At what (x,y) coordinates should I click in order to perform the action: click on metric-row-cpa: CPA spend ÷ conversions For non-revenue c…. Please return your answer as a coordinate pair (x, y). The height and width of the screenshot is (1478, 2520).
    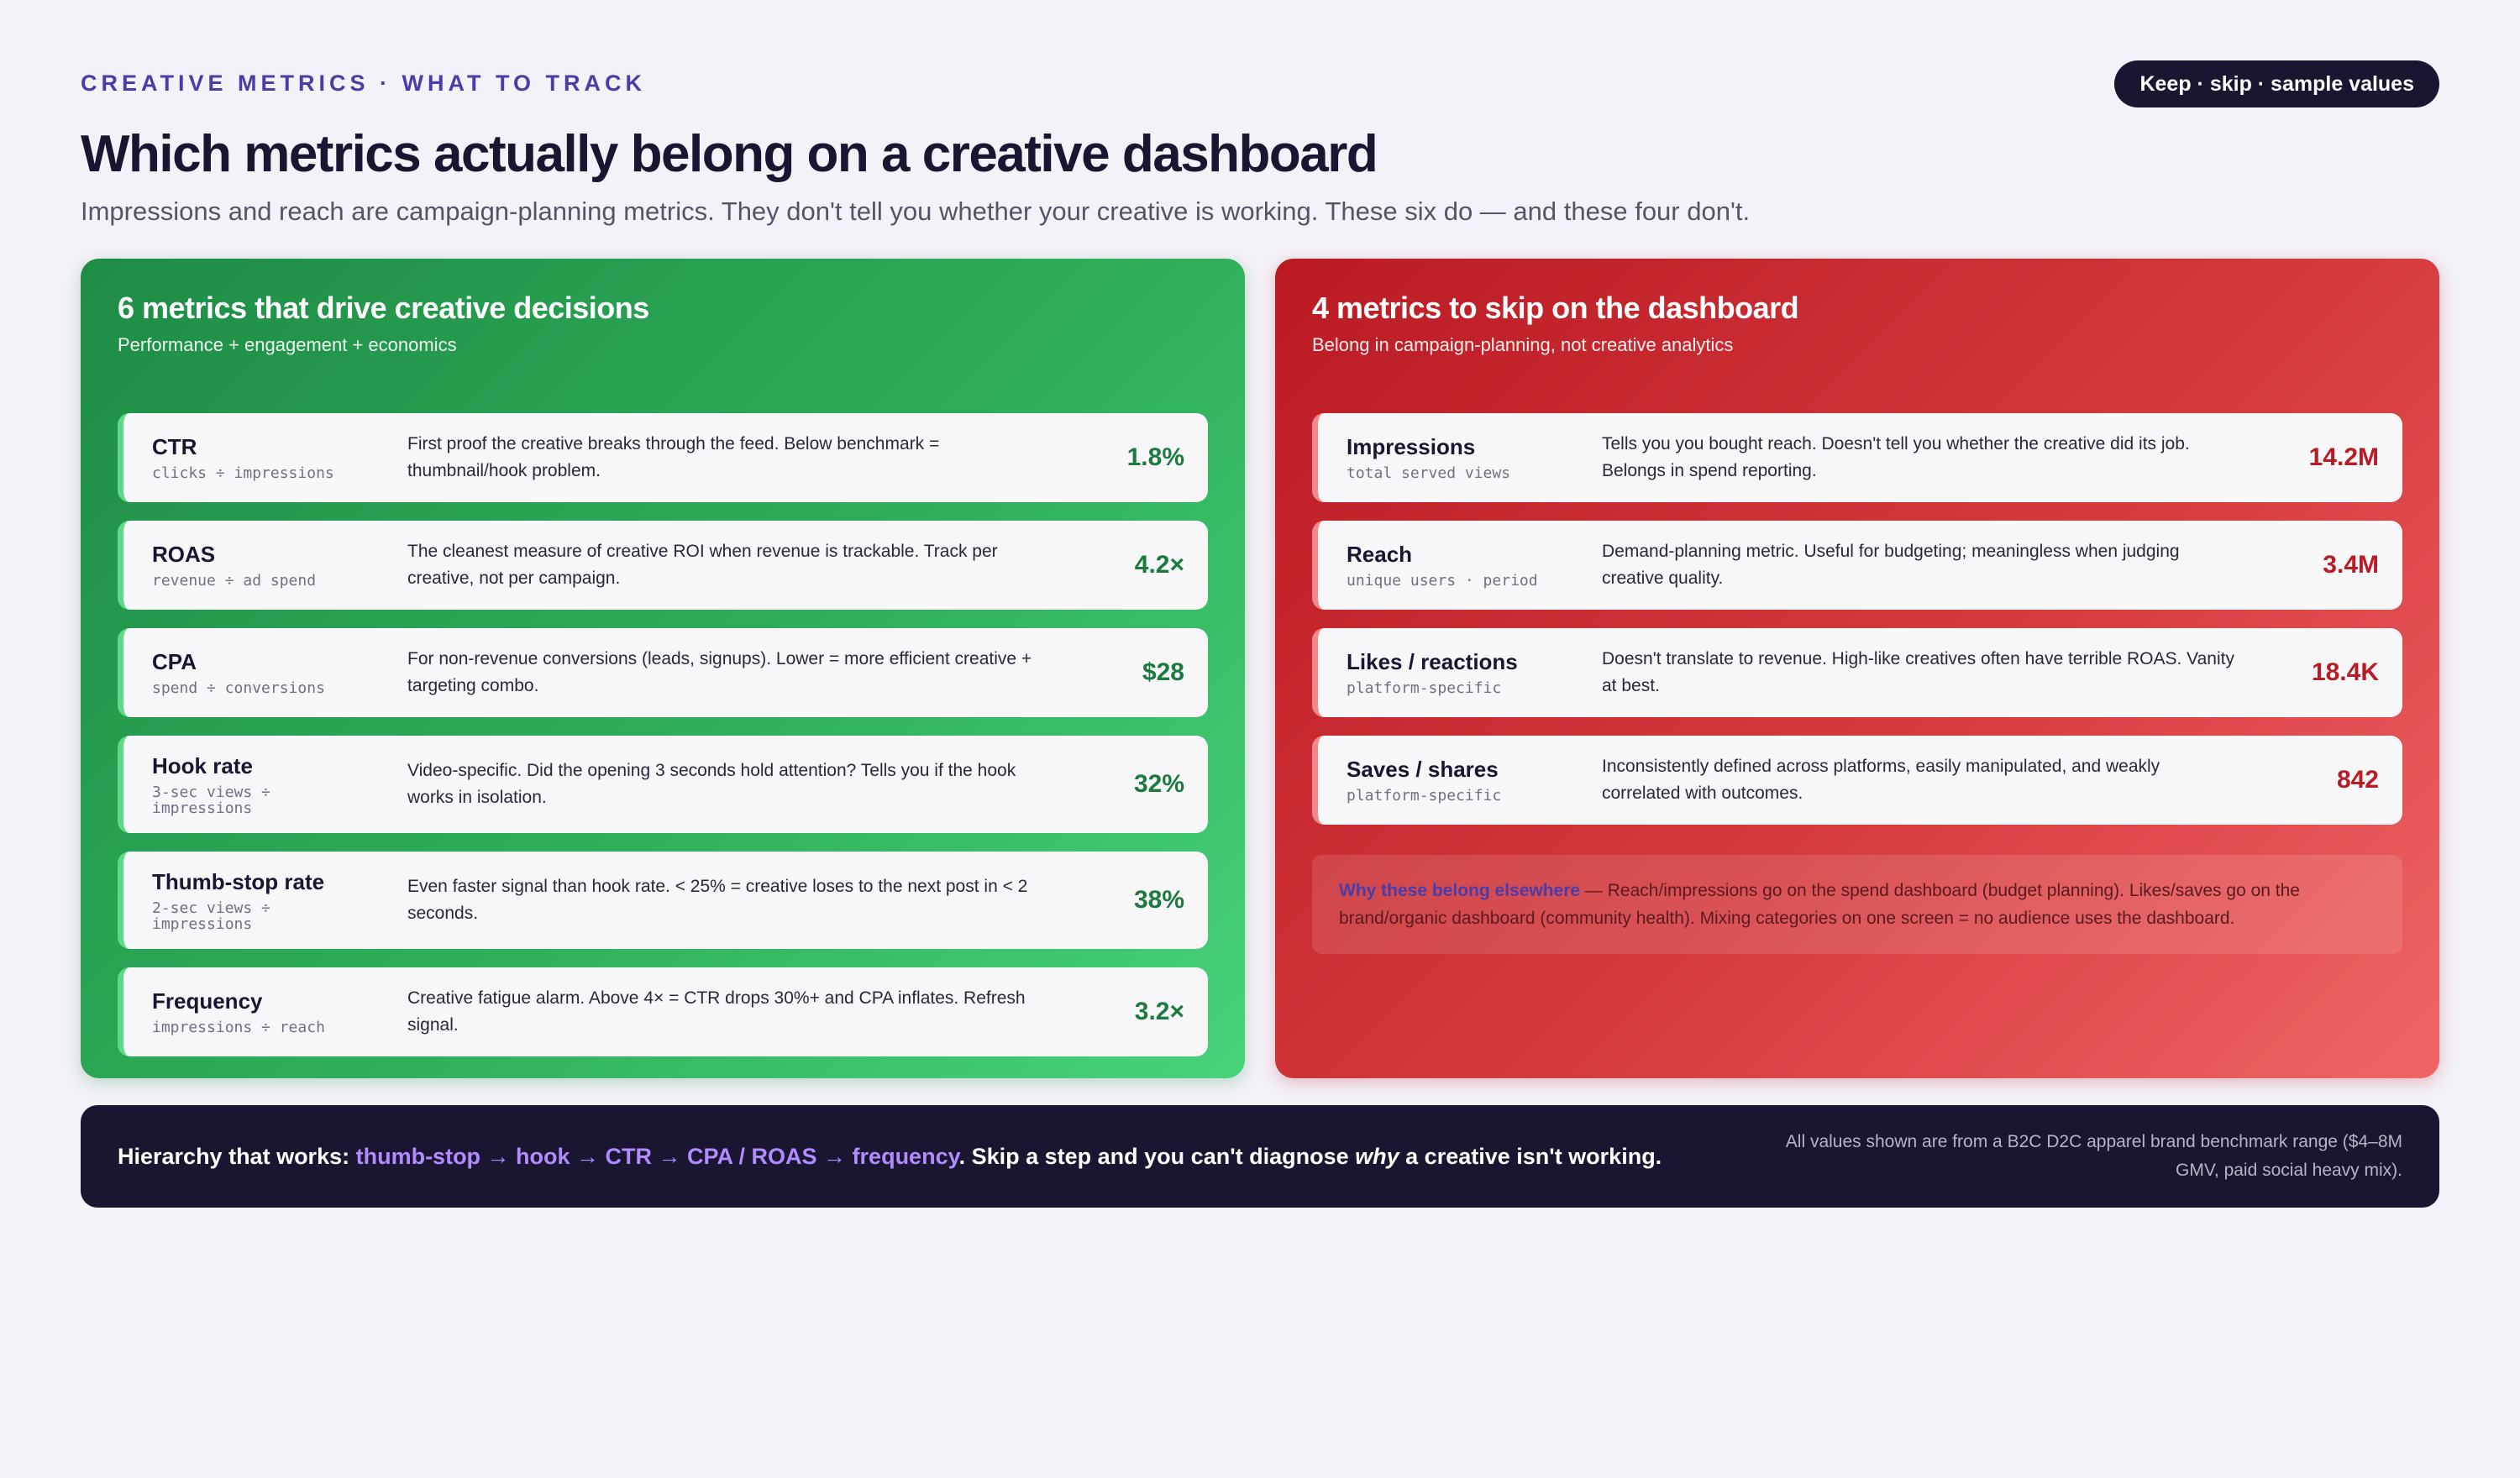
    Looking at the image, I should click on (663, 672).